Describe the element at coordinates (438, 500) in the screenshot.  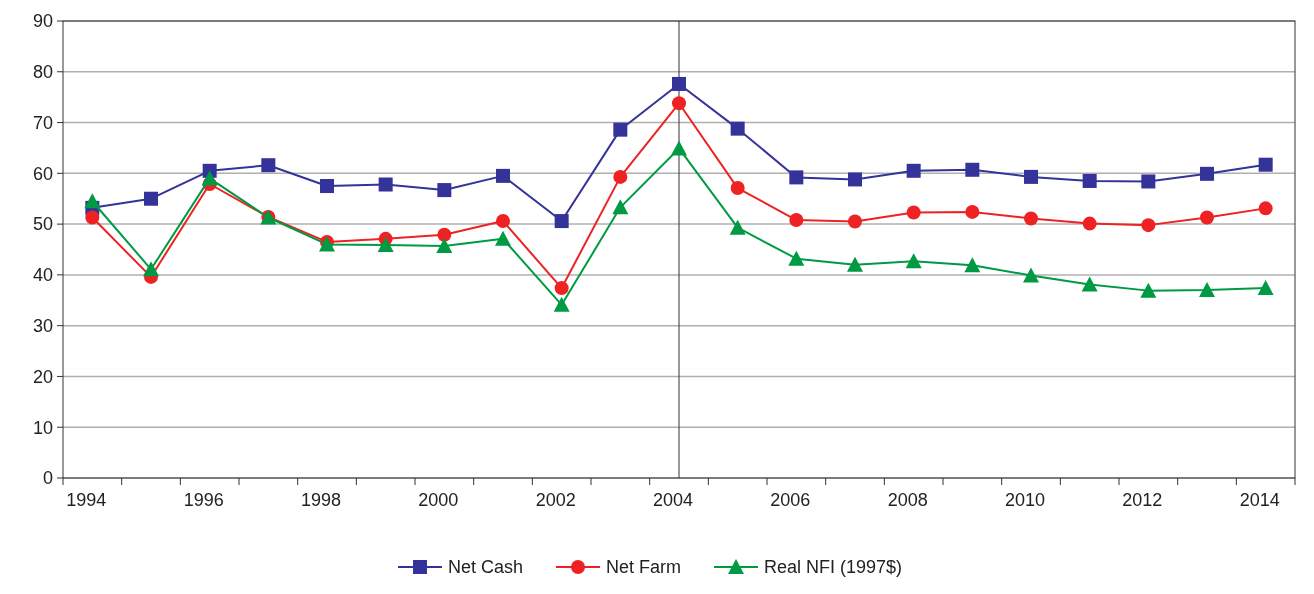
I see `x-tick-label: 2000` at that location.